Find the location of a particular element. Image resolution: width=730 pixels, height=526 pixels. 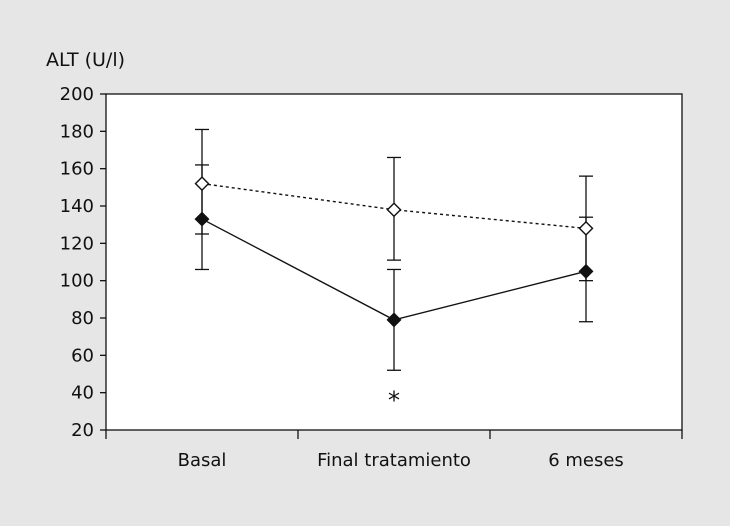

x-tick-label: Basal is located at coordinates (202, 460).